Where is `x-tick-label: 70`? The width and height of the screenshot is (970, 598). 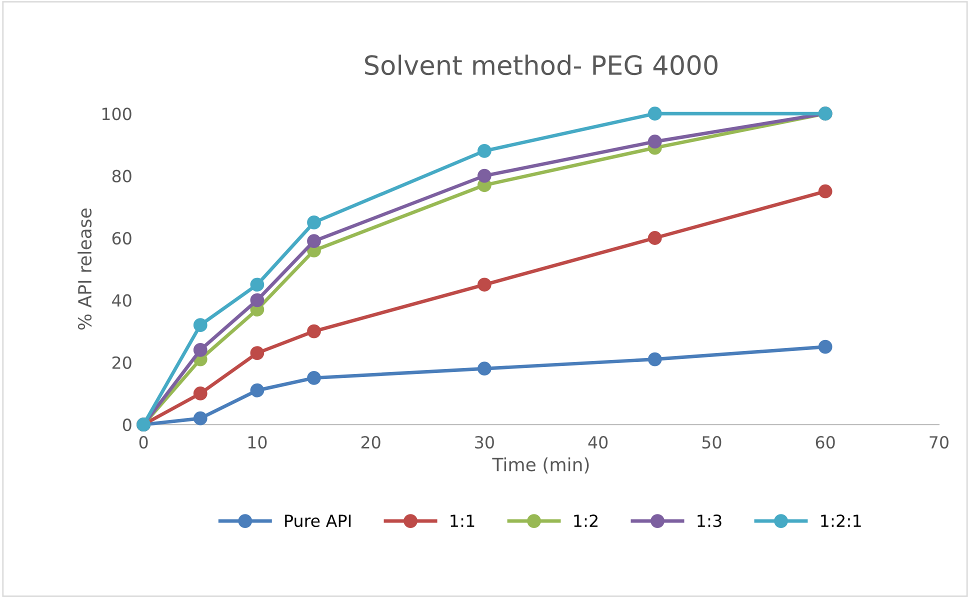 x-tick-label: 70 is located at coordinates (939, 442).